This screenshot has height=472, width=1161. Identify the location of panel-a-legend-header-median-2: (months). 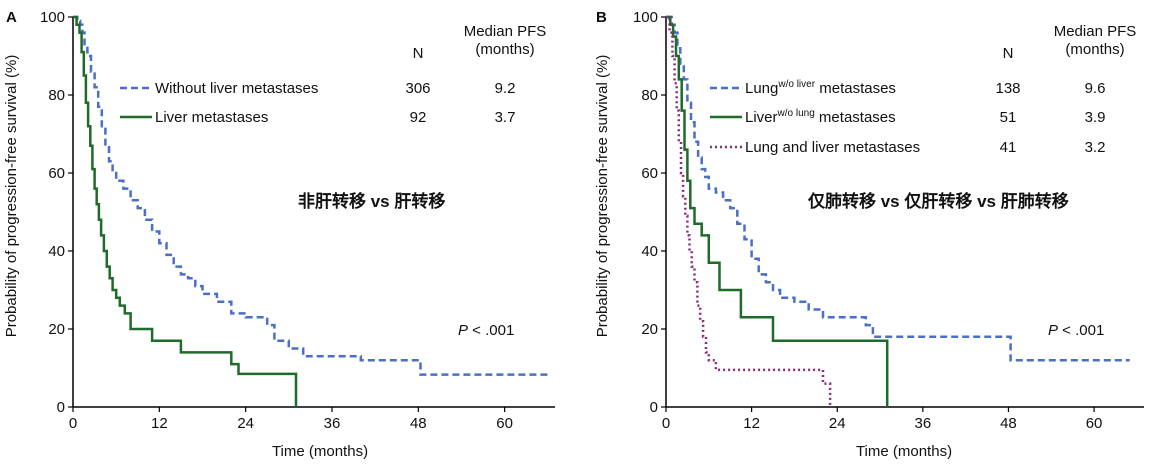
(504, 49).